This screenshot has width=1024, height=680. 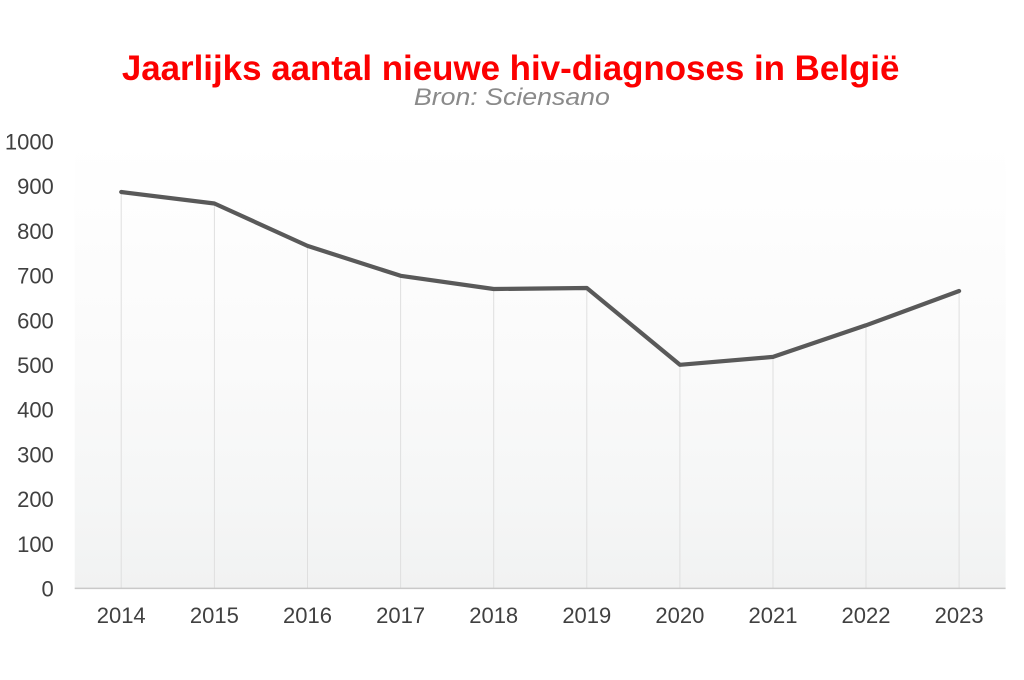 What do you see at coordinates (121, 615) in the screenshot?
I see `svg-text: 2014` at bounding box center [121, 615].